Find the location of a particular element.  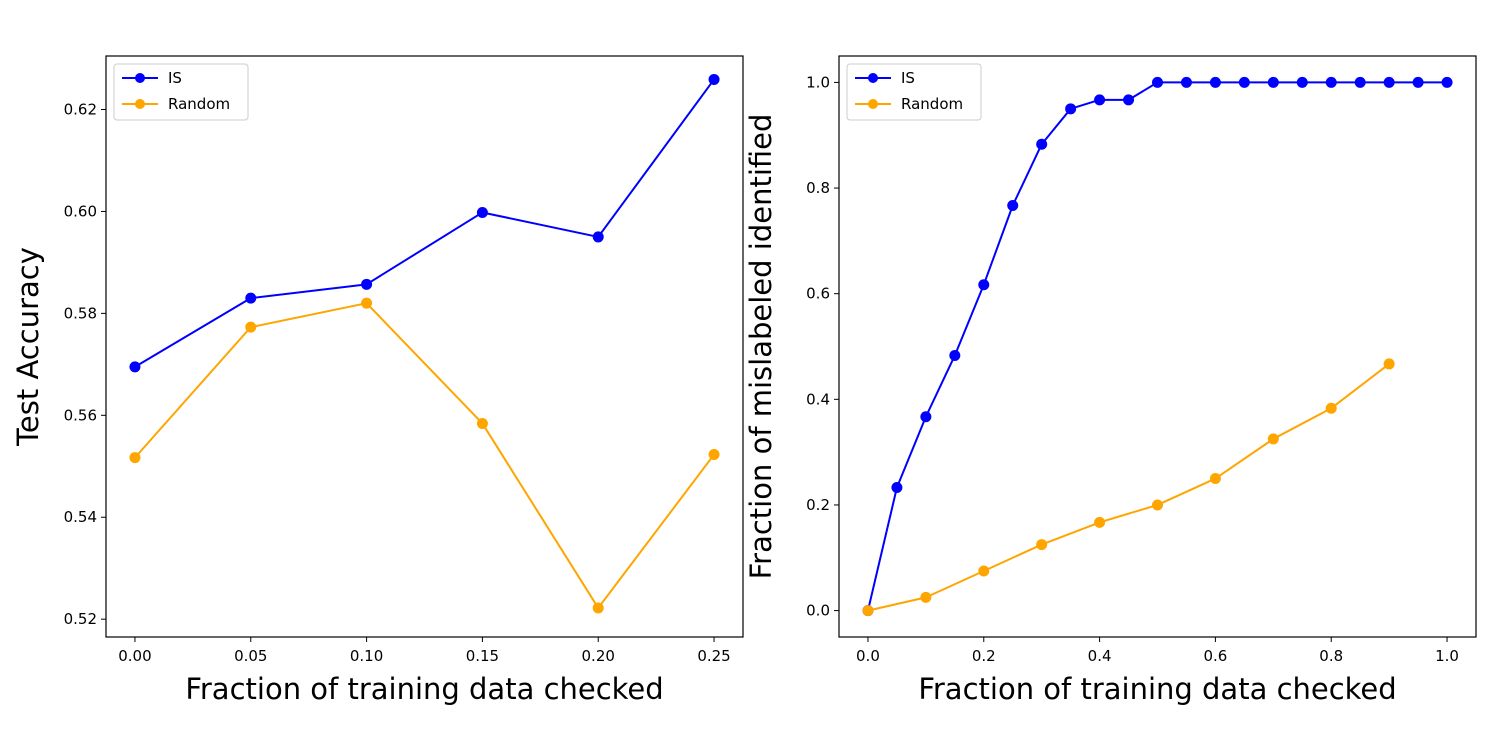

y-tick-label: 0.54 is located at coordinates (80, 517).